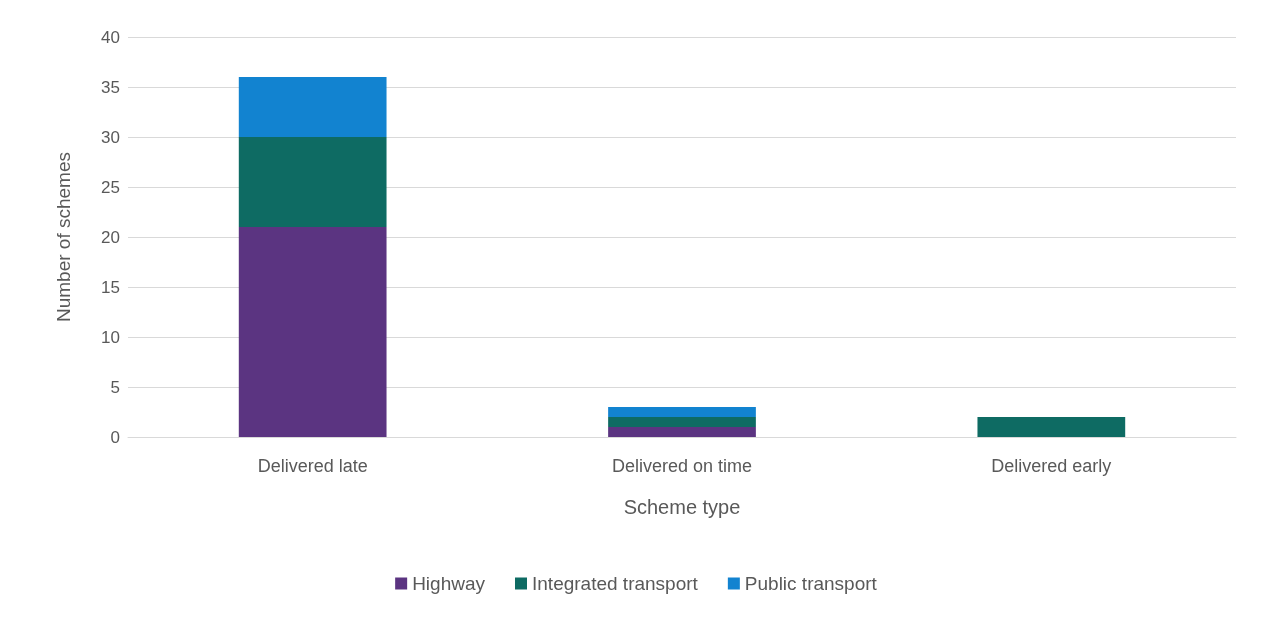 Image resolution: width=1274 pixels, height=623 pixels. What do you see at coordinates (115, 437) in the screenshot?
I see `y-tick-label: 0` at bounding box center [115, 437].